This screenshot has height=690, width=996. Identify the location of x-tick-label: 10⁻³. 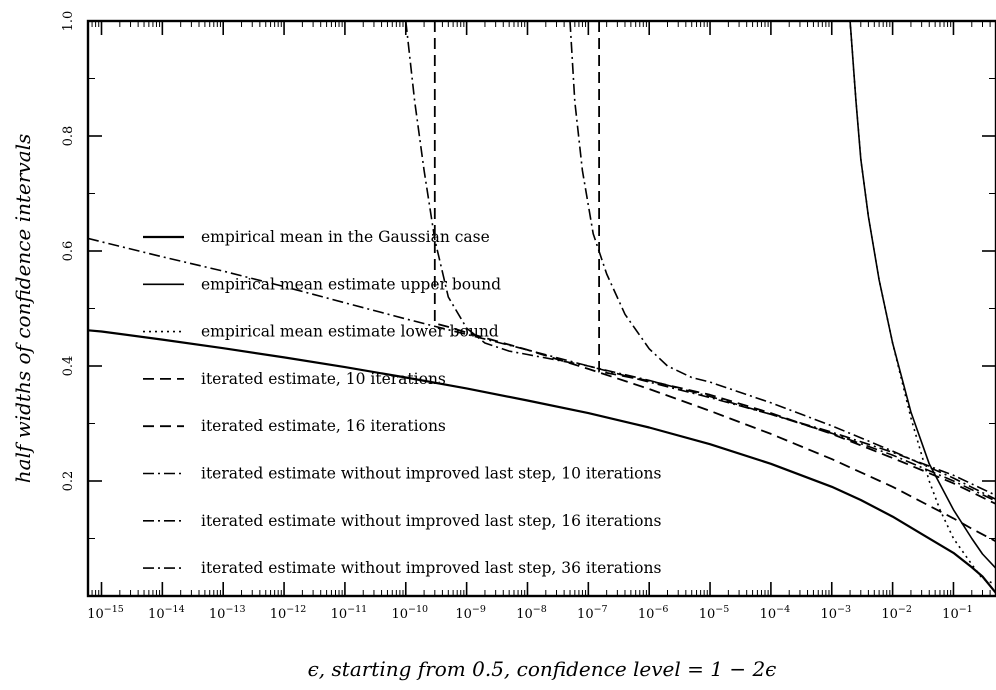
(835, 613).